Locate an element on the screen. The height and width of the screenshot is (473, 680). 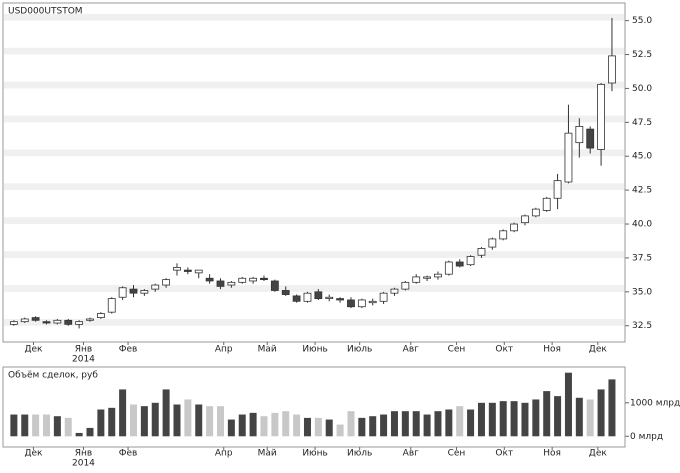
x-tick-label: Авг is located at coordinates (411, 350).